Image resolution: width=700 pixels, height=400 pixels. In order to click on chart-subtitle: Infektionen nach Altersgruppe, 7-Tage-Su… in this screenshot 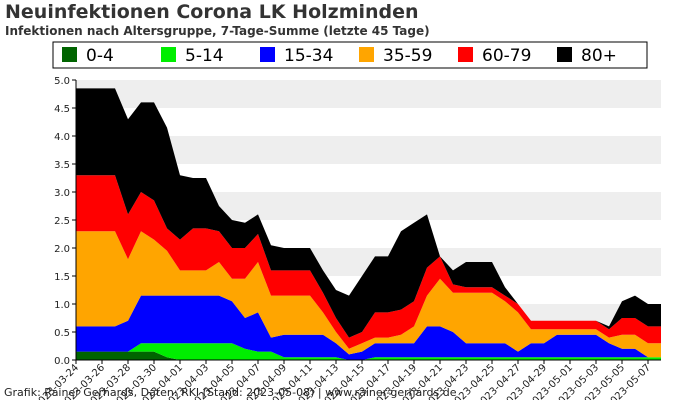, I will do `click(217, 31)`.